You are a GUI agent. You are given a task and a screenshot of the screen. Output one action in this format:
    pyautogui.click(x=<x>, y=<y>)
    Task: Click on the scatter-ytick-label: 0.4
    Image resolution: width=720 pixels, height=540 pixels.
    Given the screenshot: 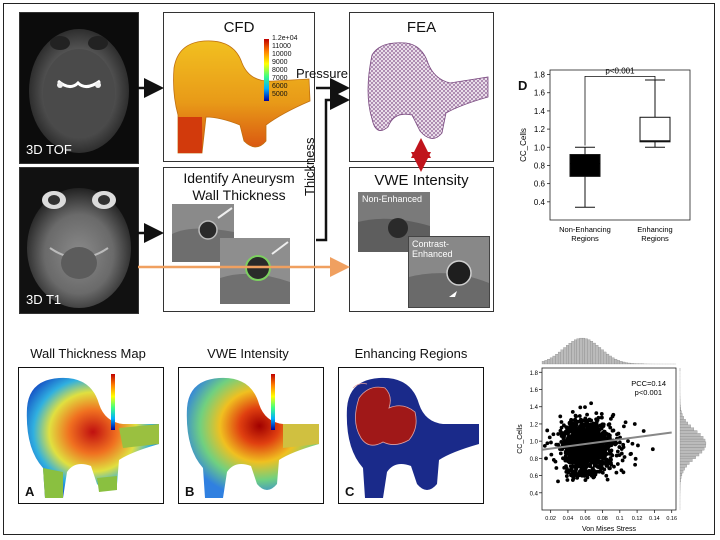 What is the action you would take?
    pyautogui.click(x=534, y=494)
    